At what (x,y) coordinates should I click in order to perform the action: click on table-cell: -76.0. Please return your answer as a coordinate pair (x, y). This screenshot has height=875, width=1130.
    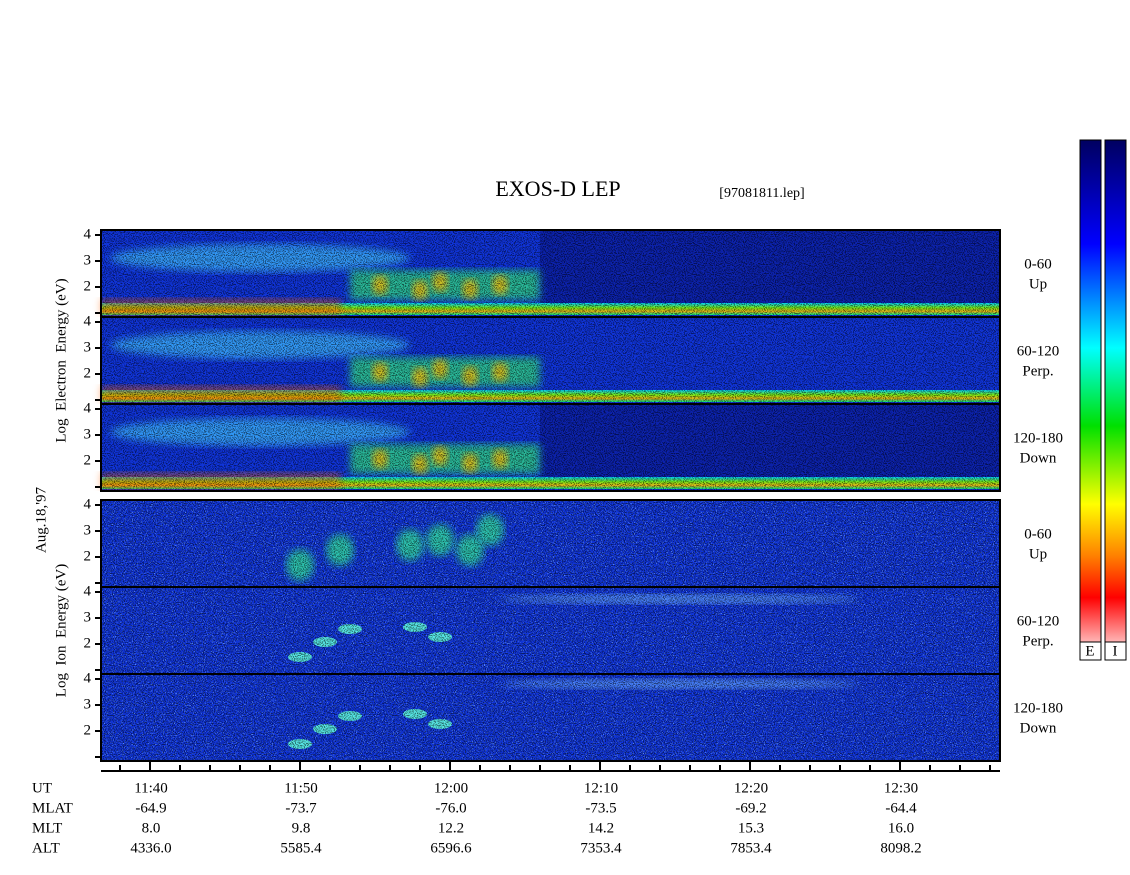
    Looking at the image, I should click on (450, 808).